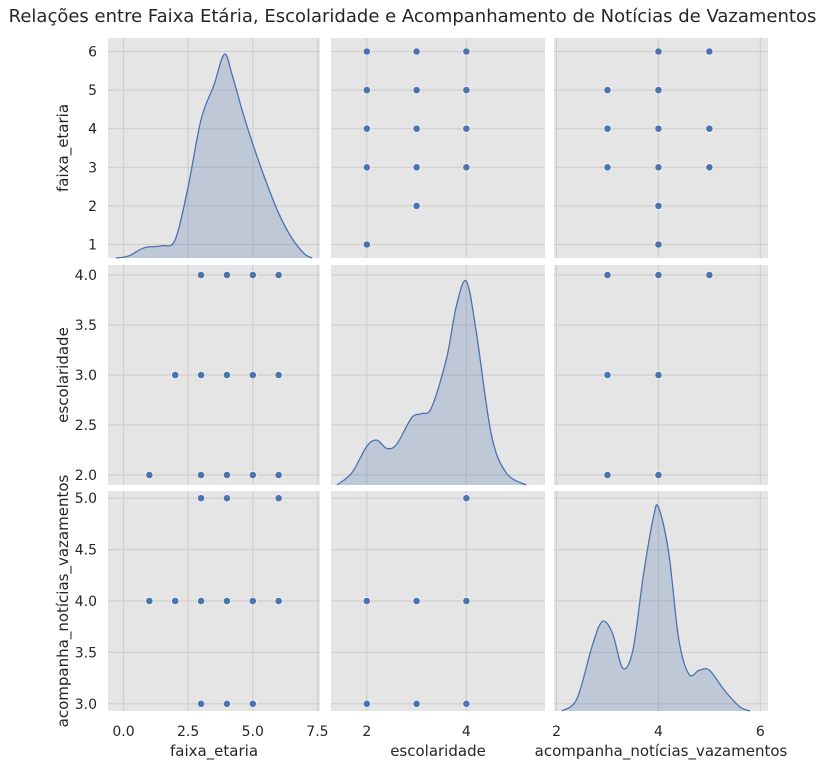 This screenshot has width=825, height=769. Describe the element at coordinates (86, 476) in the screenshot. I see `y-tick-label: 2.0` at that location.